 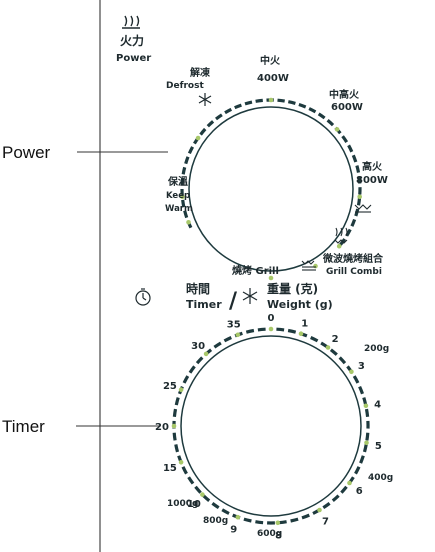 What do you see at coordinates (177, 181) in the screenshot?
I see `keep-warm-label-zh: 保溫` at bounding box center [177, 181].